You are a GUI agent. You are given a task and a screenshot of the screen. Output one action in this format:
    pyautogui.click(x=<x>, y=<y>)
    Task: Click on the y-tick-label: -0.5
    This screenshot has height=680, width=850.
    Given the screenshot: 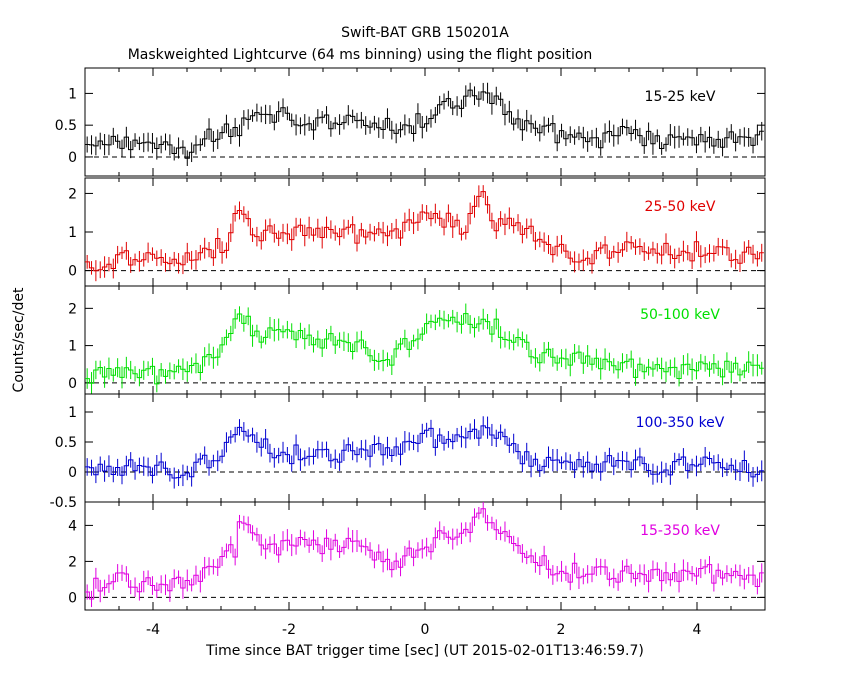 What is the action you would take?
    pyautogui.click(x=63, y=503)
    